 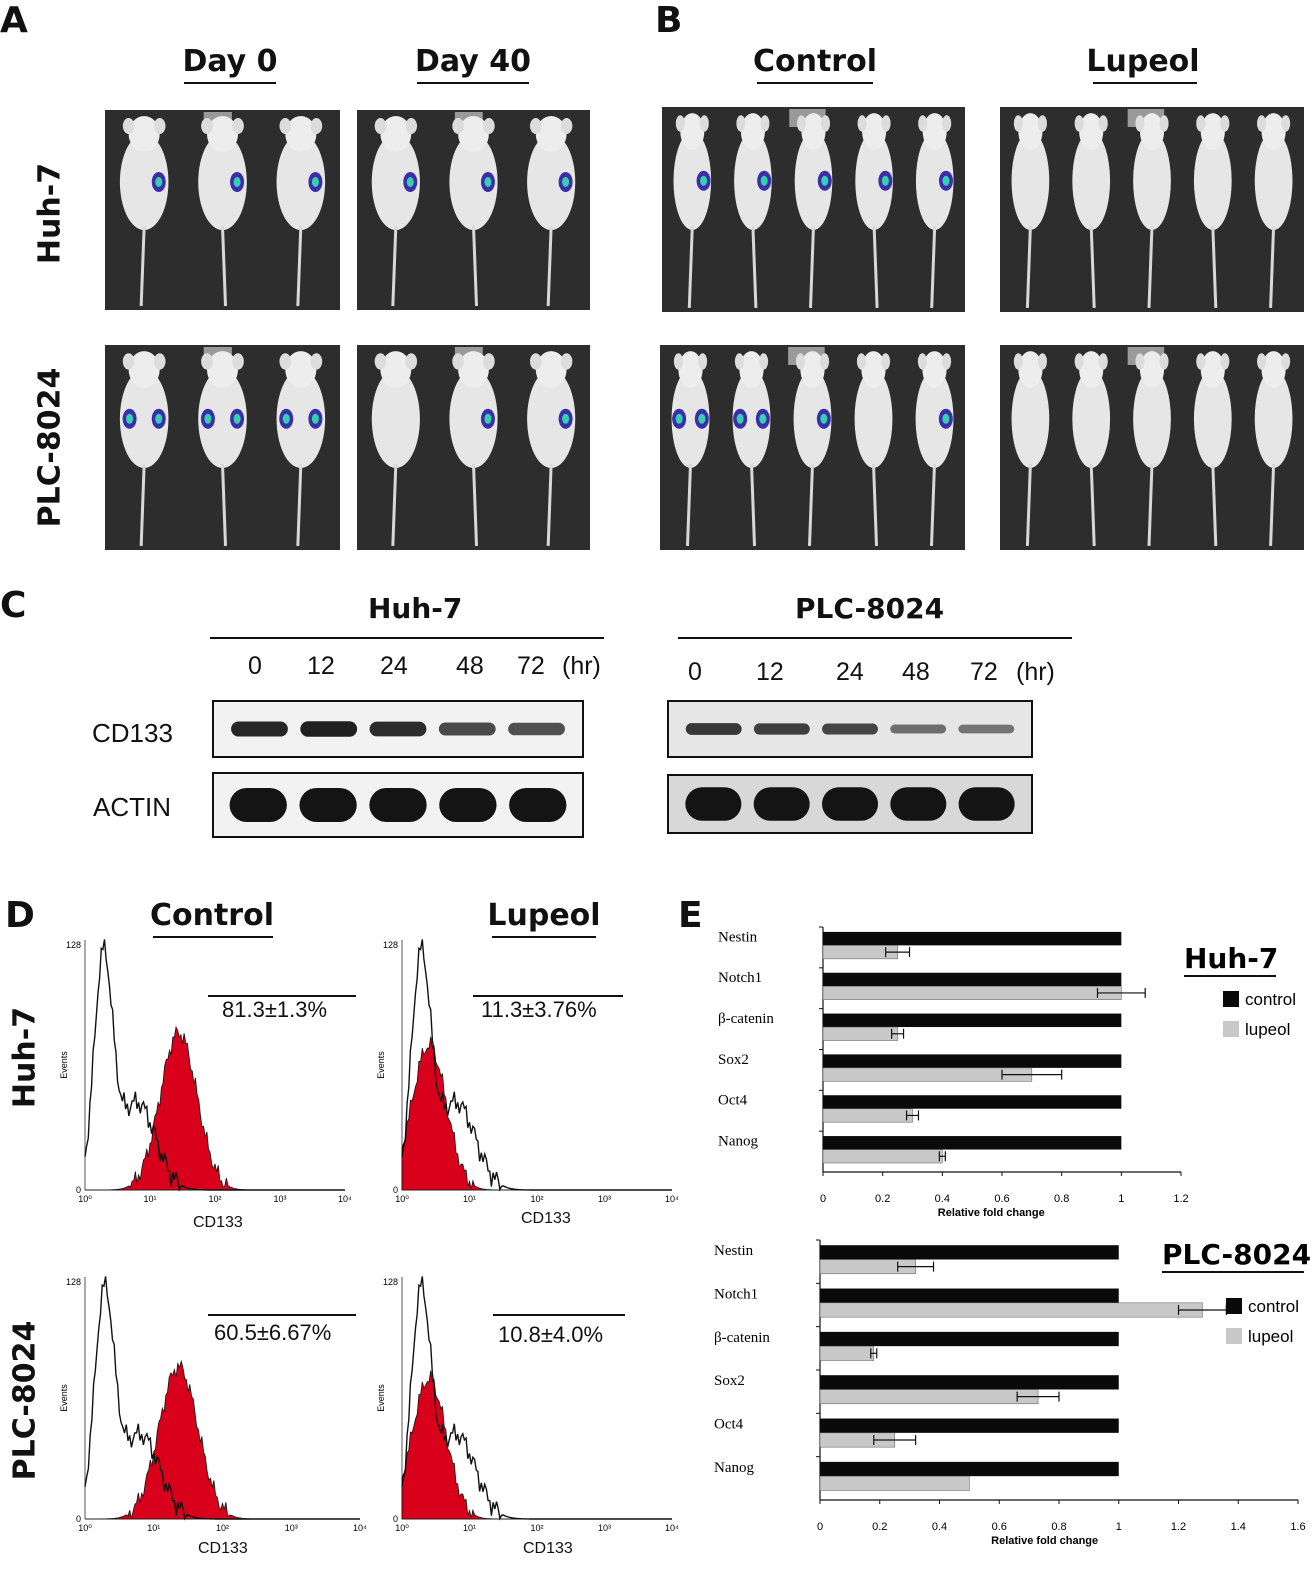 I want to click on x-tick-label: 0.6, so click(x=999, y=1527).